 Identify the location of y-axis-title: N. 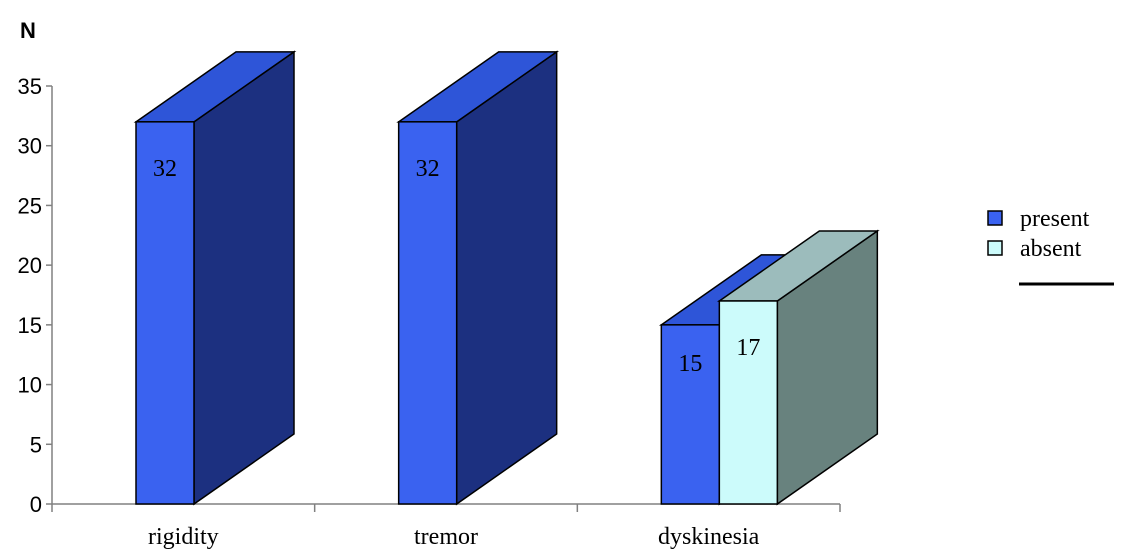
(28, 30).